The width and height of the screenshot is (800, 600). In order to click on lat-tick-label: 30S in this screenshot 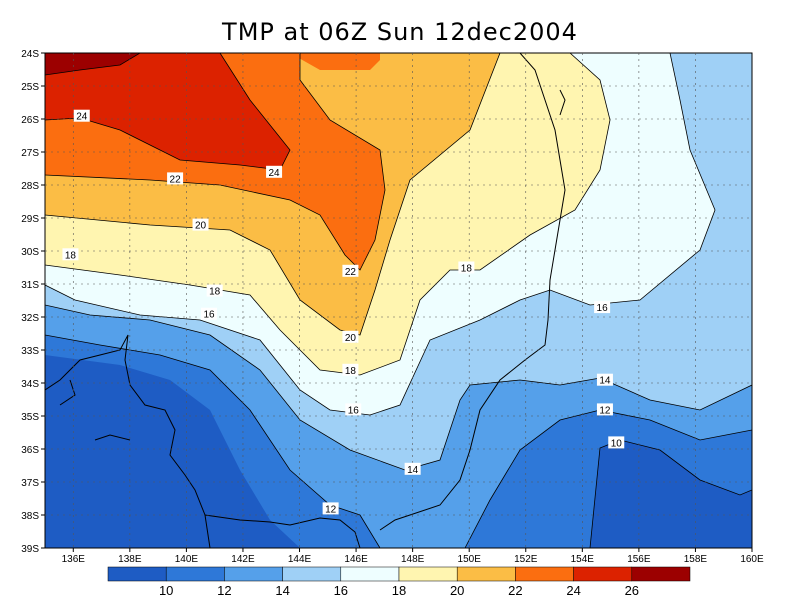, I will do `click(30, 252)`.